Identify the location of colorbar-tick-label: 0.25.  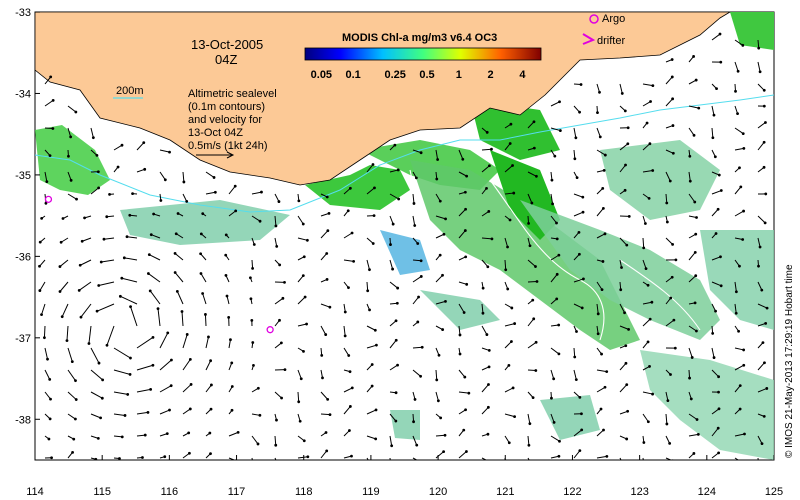
(394, 75).